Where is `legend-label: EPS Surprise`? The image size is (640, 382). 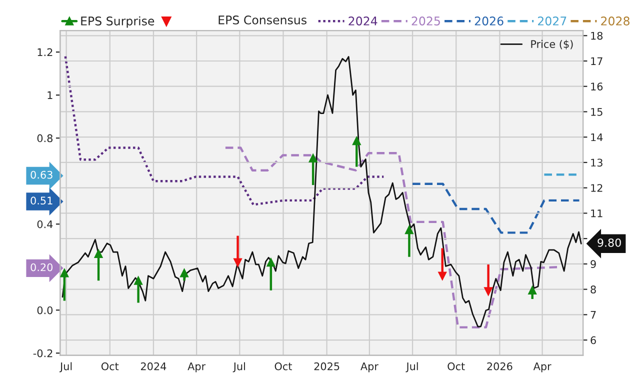 legend-label: EPS Surprise is located at coordinates (117, 22).